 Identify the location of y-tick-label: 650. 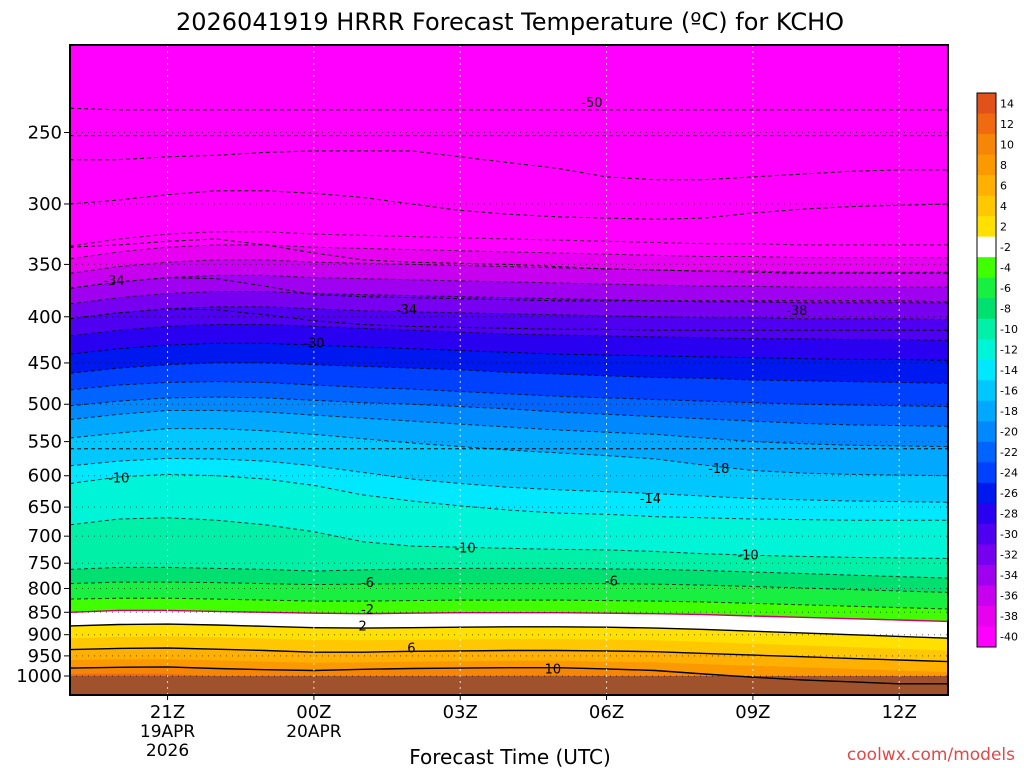
(45, 507).